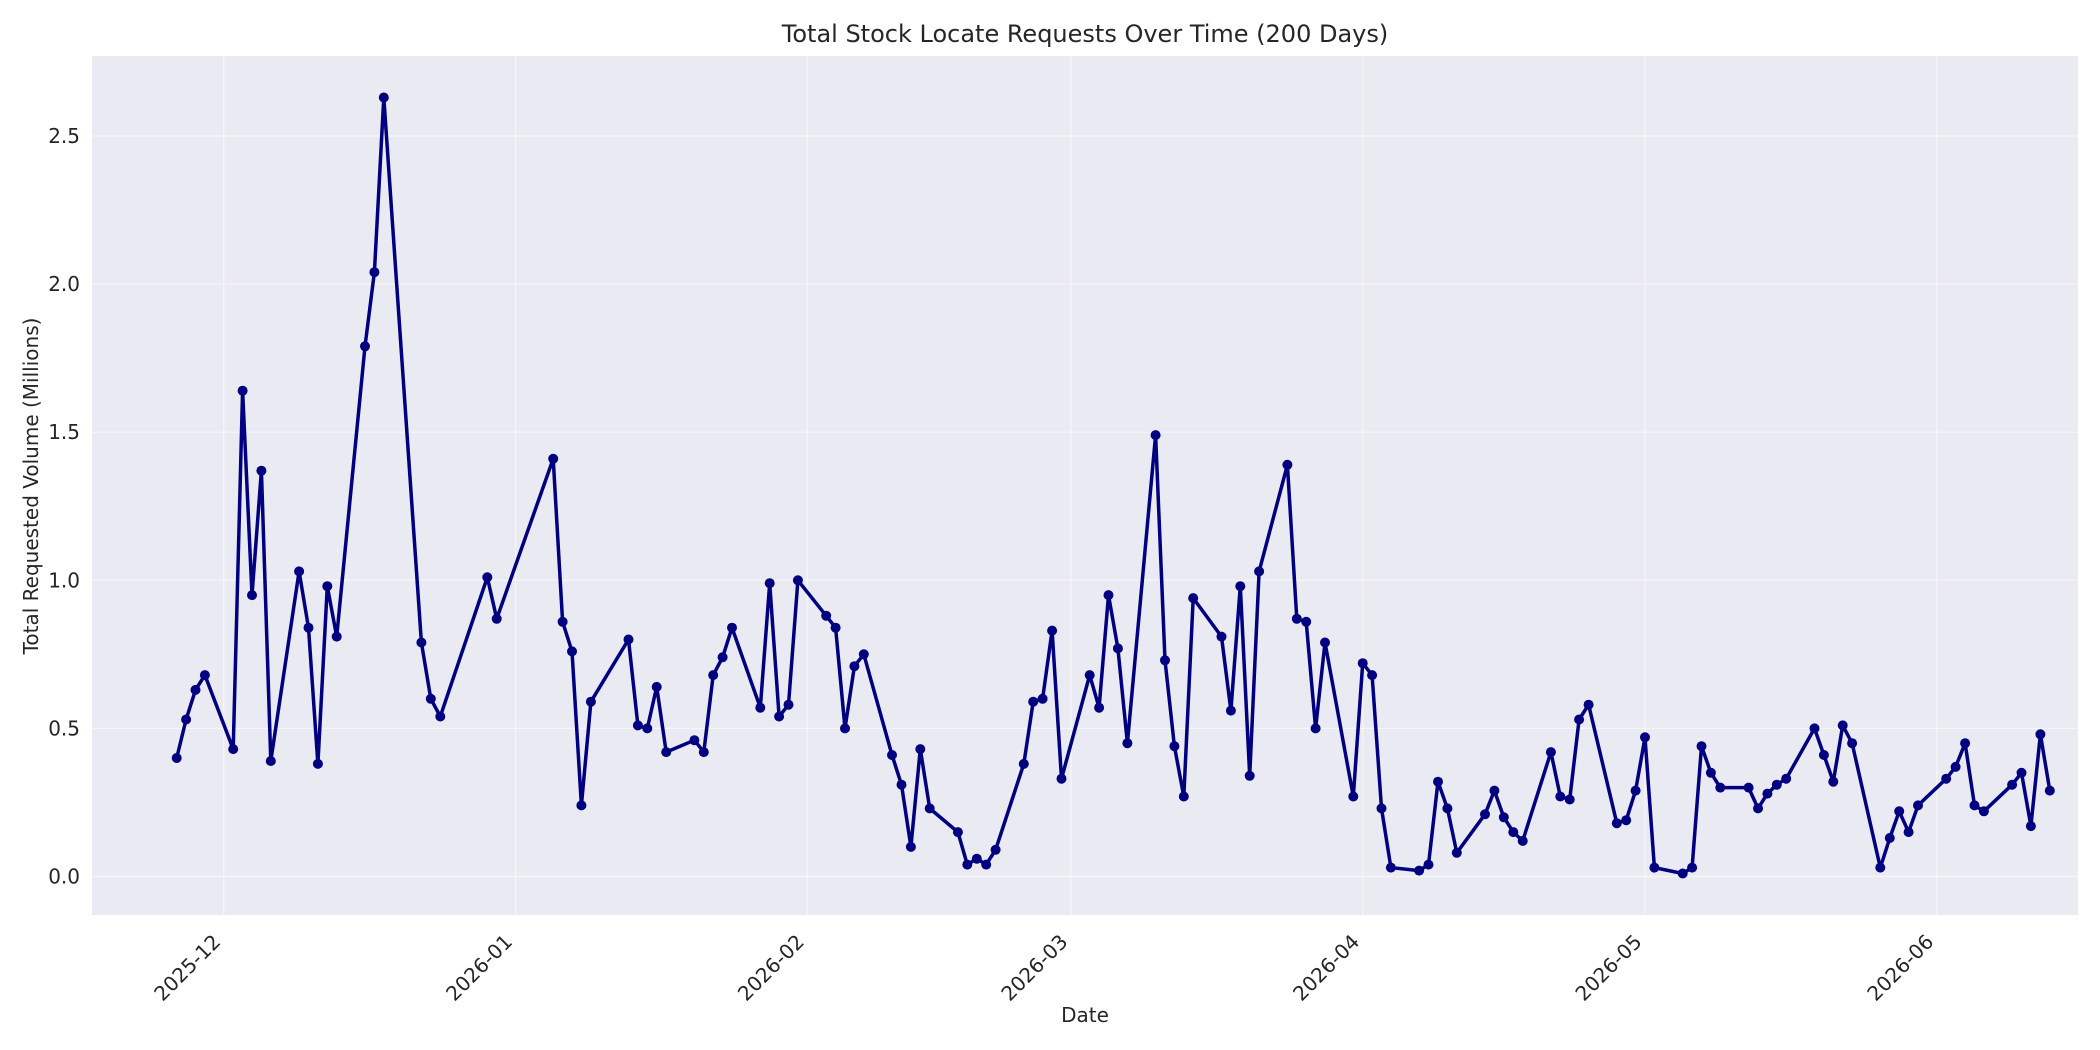 The width and height of the screenshot is (2100, 1050). I want to click on x-tick-label: 2026-06, so click(1900, 968).